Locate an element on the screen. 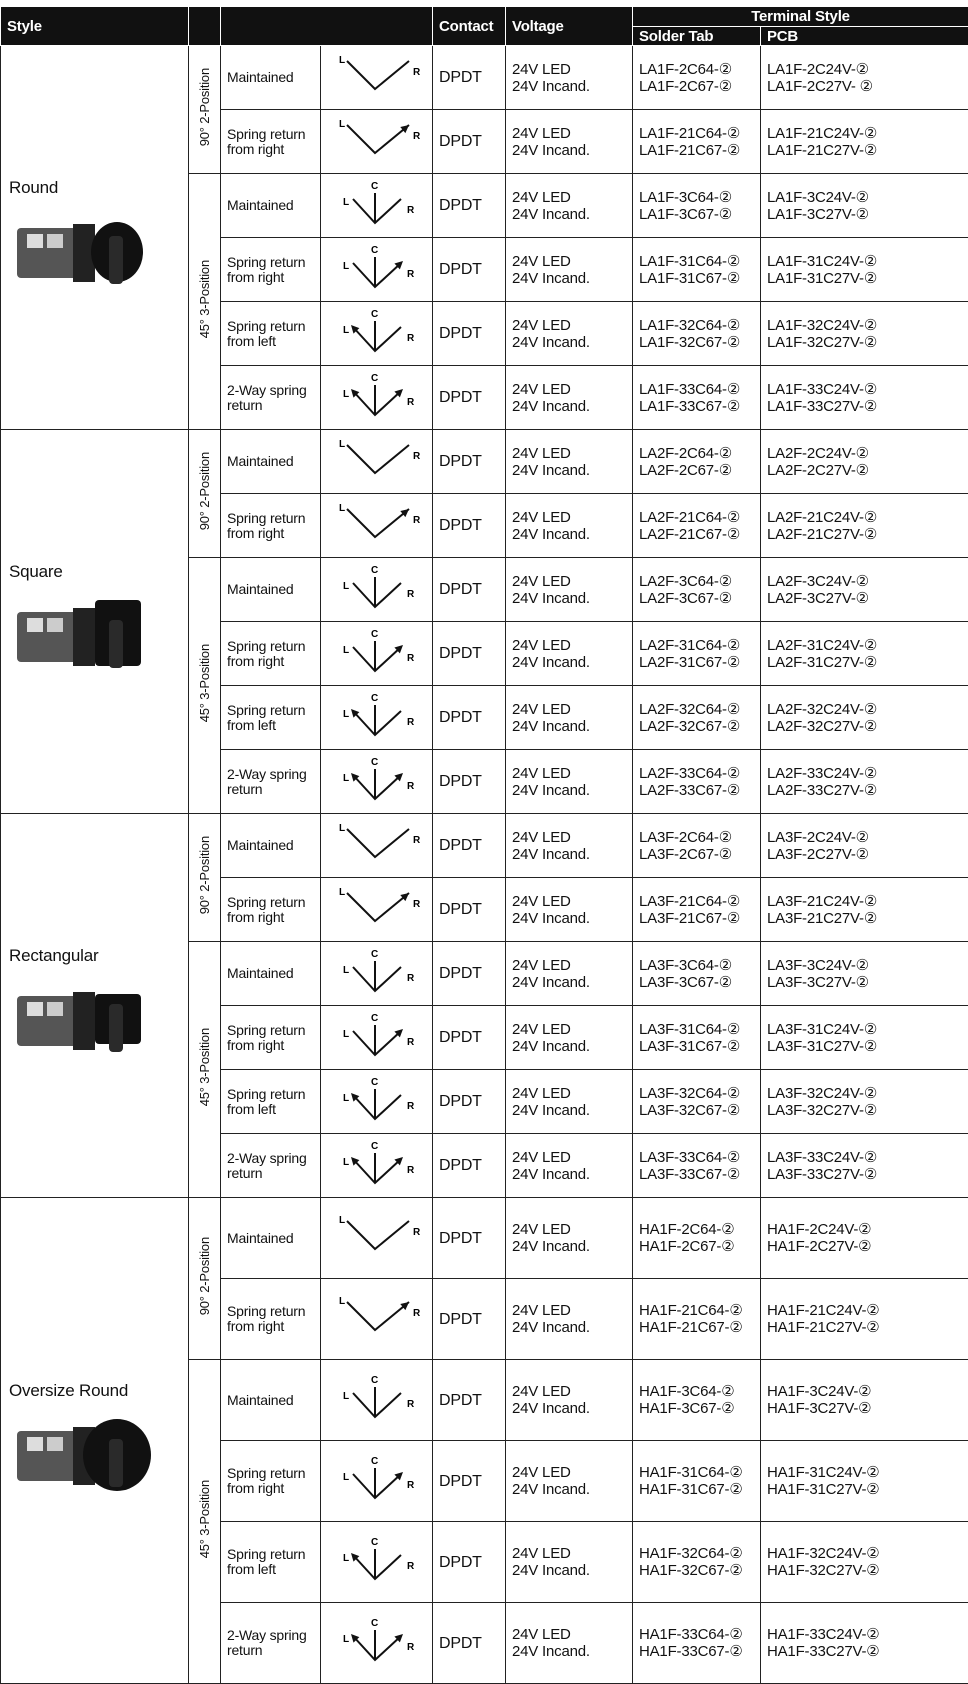 The width and height of the screenshot is (968, 1684). solder-tab: LA2F-33C64-② is located at coordinates (690, 773).